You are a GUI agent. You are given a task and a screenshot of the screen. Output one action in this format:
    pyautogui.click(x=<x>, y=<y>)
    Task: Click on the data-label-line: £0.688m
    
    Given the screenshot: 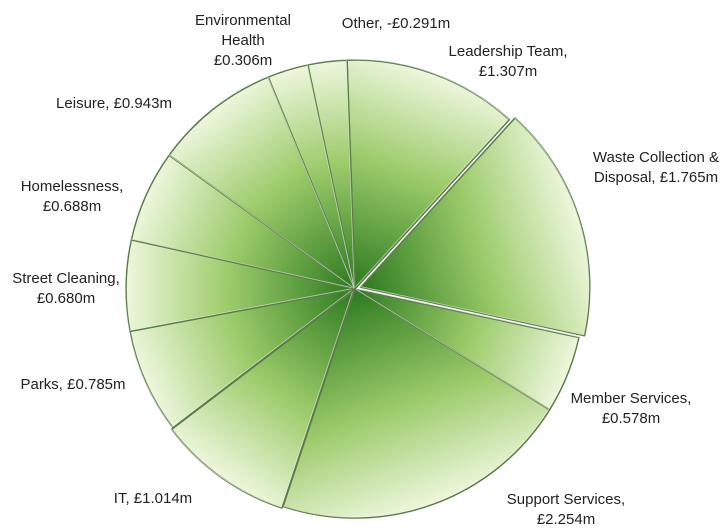 What is the action you would take?
    pyautogui.click(x=72, y=206)
    